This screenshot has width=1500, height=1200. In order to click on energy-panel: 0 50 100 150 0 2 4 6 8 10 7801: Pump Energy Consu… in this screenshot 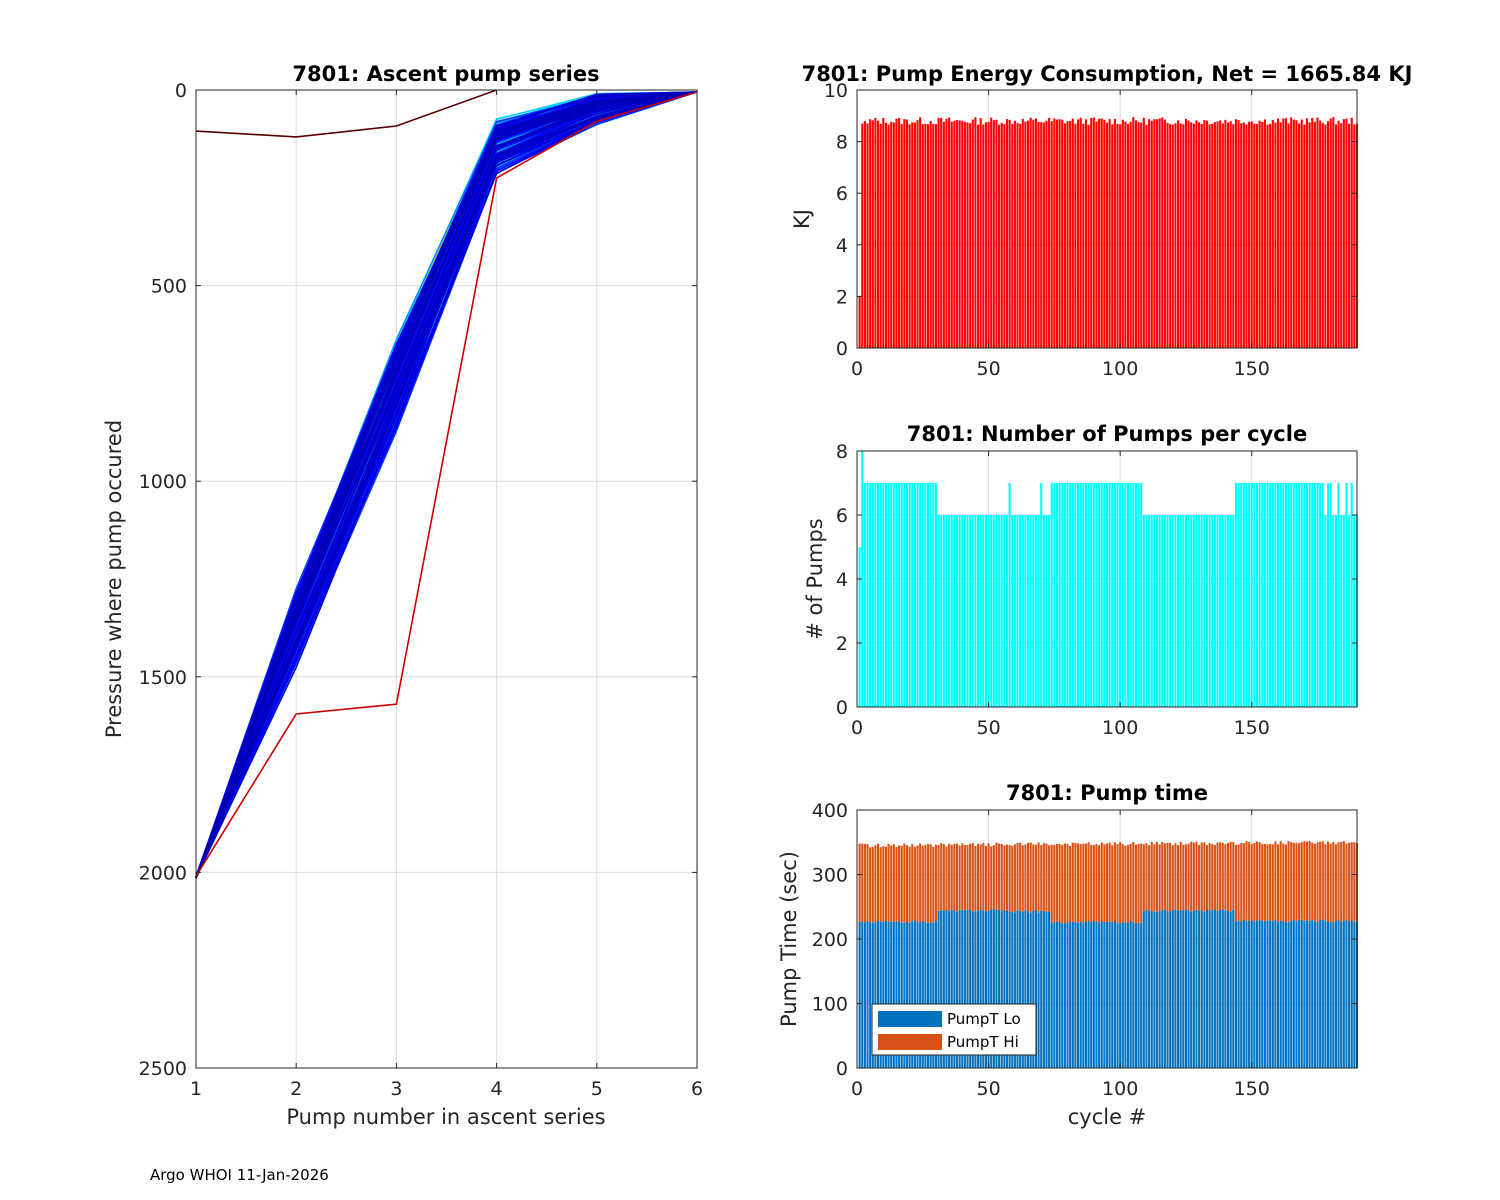, I will do `click(1101, 221)`.